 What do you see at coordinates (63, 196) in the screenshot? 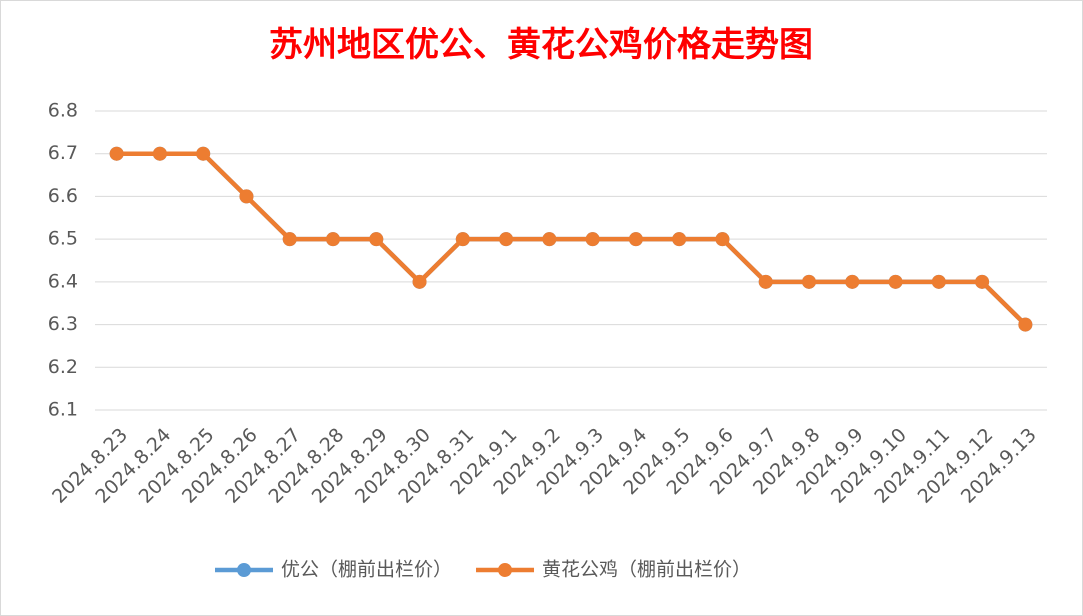
I see `y-tick-label: 6.6` at bounding box center [63, 196].